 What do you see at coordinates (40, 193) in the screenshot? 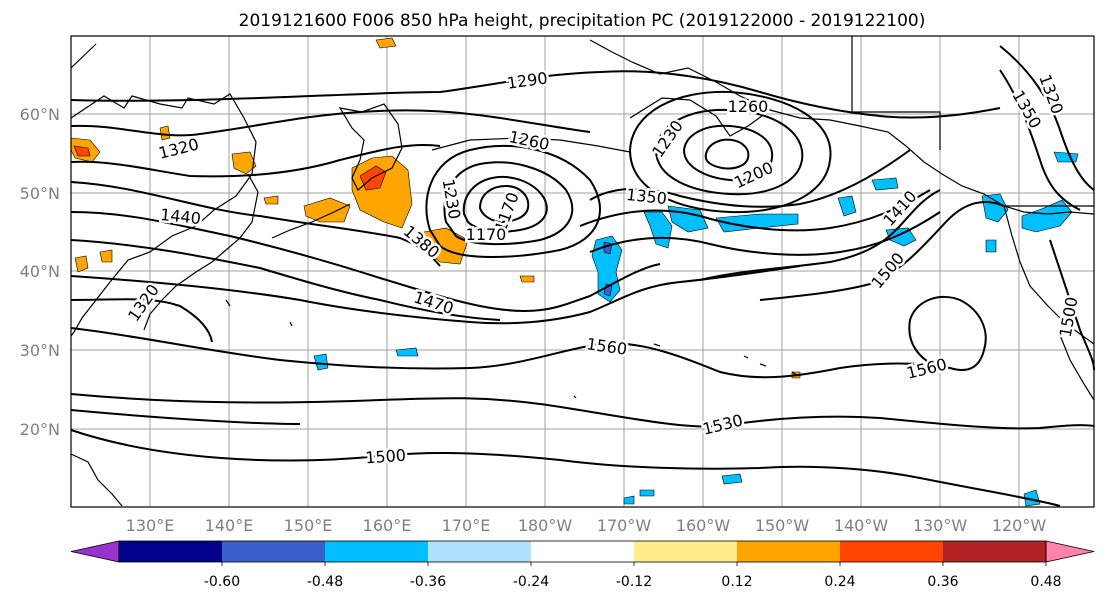
I see `latitude-label: 50°N` at bounding box center [40, 193].